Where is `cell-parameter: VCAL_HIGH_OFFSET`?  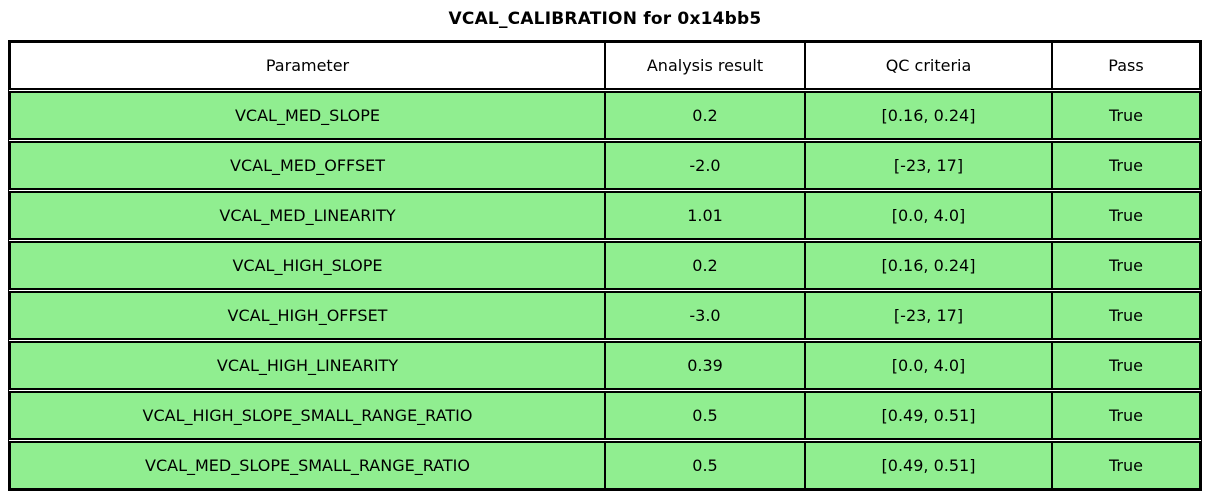
cell-parameter: VCAL_HIGH_OFFSET is located at coordinates (307, 315).